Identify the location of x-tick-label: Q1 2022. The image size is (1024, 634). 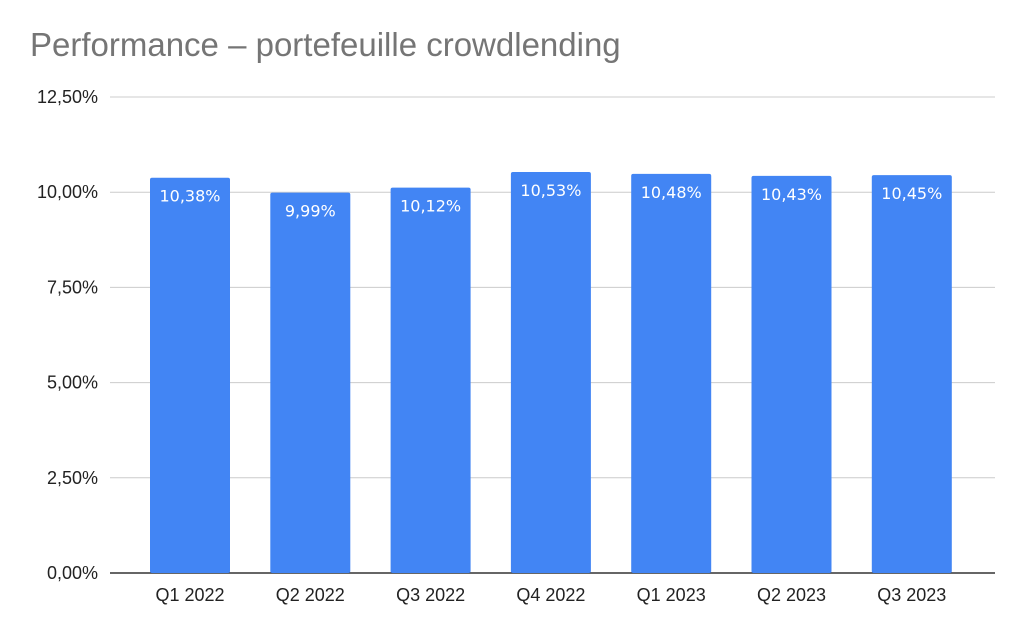
(189, 595).